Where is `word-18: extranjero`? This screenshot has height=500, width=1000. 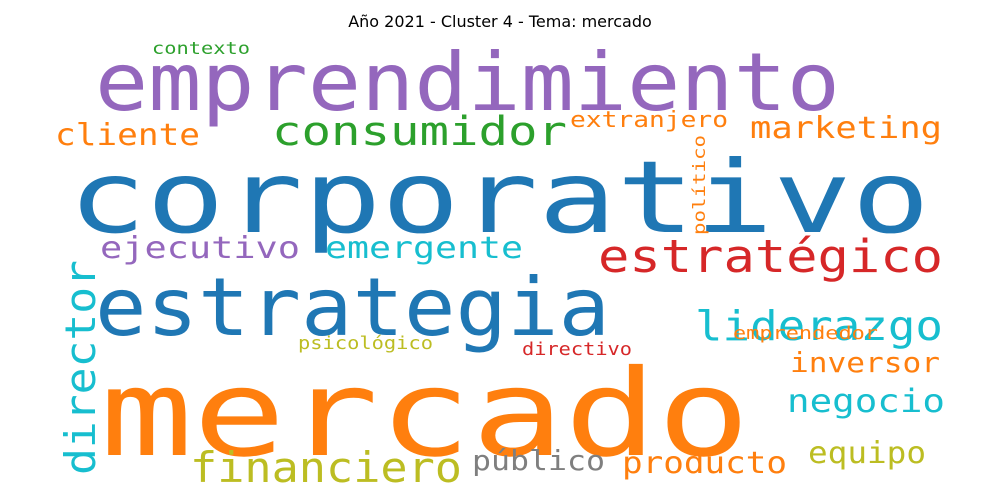
word-18: extranjero is located at coordinates (649, 120).